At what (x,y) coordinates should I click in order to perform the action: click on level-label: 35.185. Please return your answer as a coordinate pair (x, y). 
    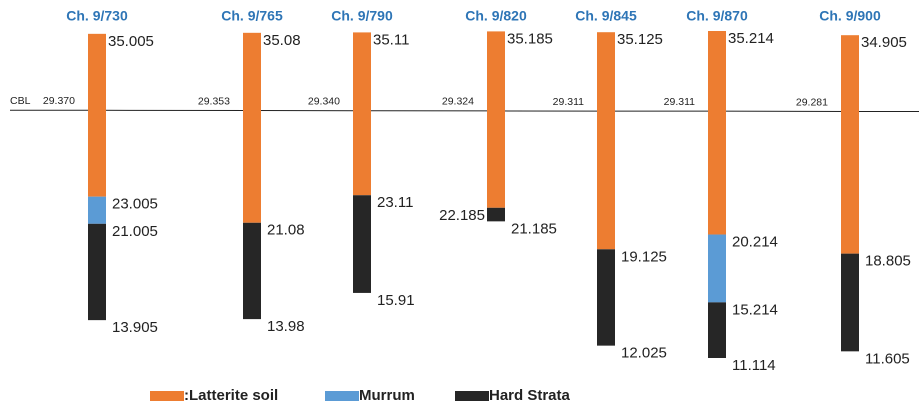
    Looking at the image, I should click on (530, 38).